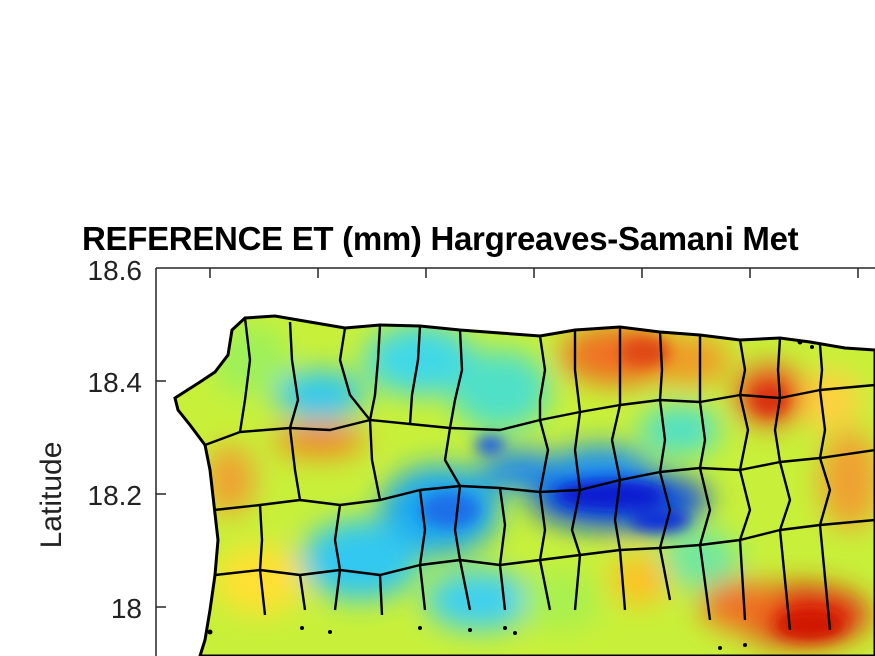 The height and width of the screenshot is (656, 875). Describe the element at coordinates (115, 382) in the screenshot. I see `y-tick-label: 18.4` at that location.